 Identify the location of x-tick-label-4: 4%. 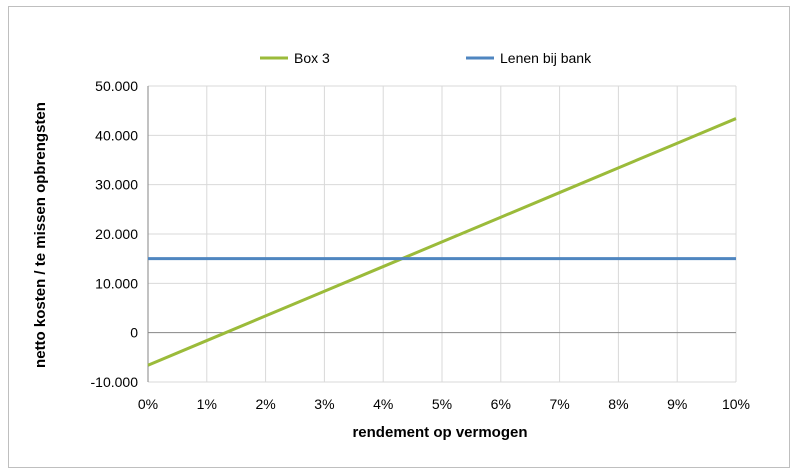
(383, 404).